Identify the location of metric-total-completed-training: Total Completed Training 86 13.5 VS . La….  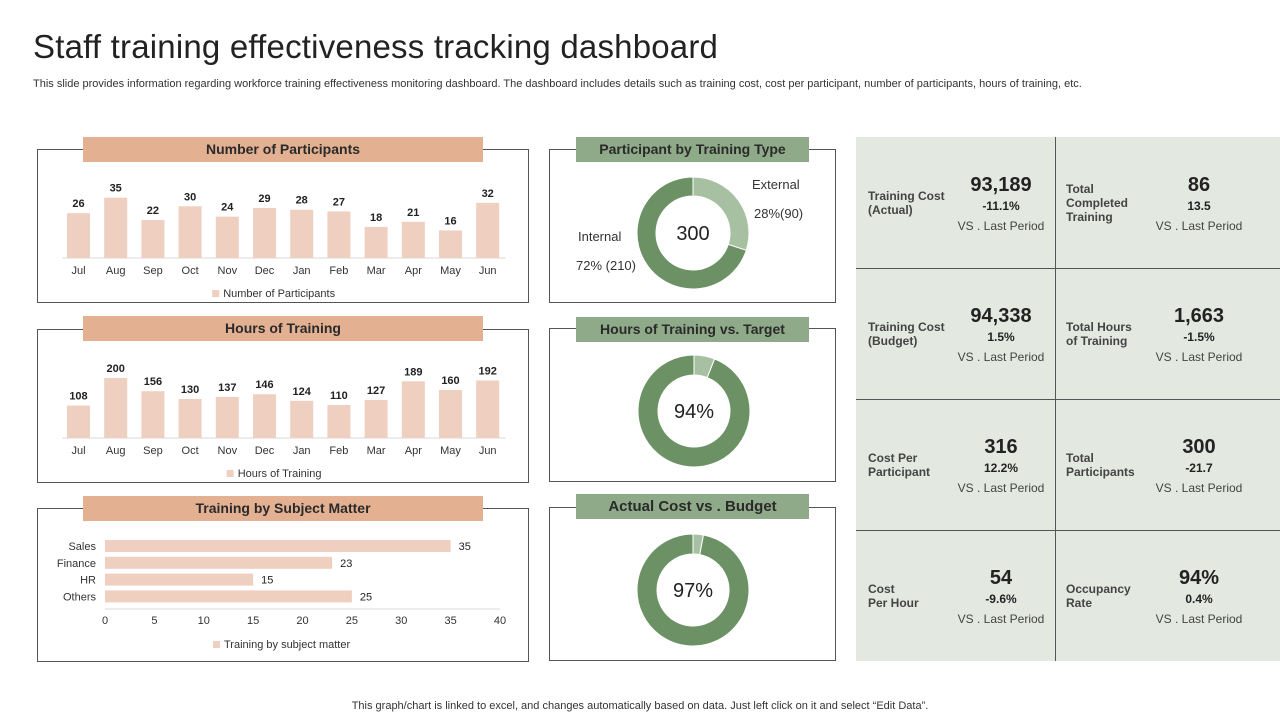
(1156, 202).